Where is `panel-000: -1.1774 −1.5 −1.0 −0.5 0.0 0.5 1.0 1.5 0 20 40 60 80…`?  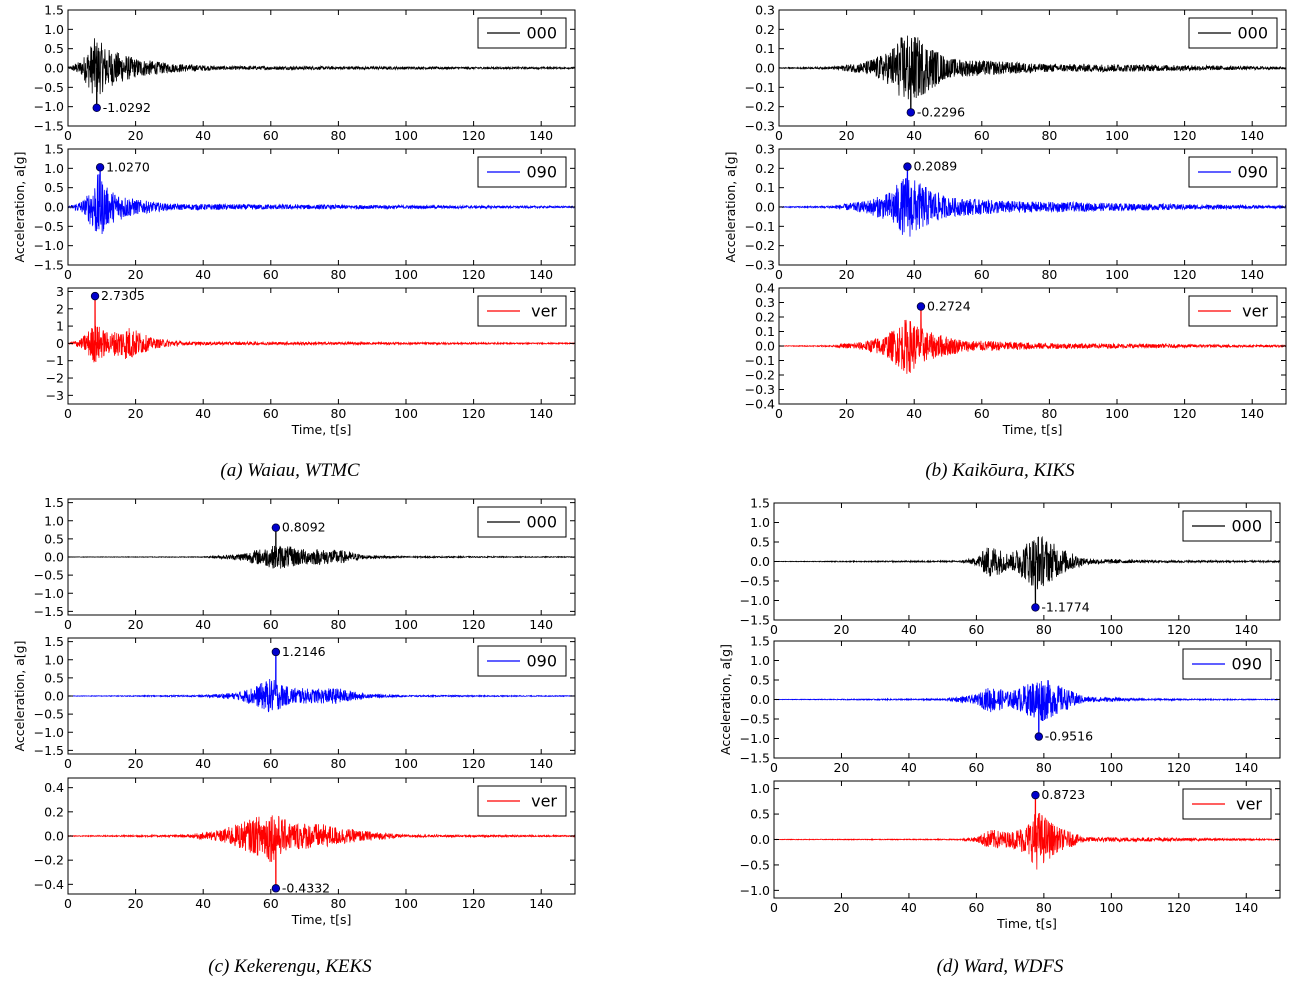
panel-000: -1.1774 −1.5 −1.0 −0.5 0.0 0.5 1.0 1.5 0 20 40 60 80… is located at coordinates (1010, 566).